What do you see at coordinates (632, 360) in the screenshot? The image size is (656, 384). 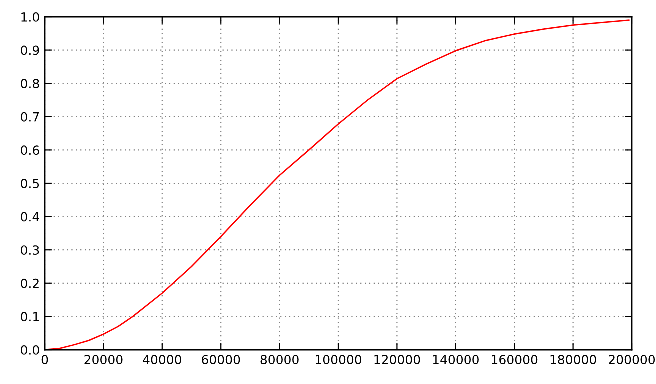 I see `x-tick-label: 200000` at bounding box center [632, 360].